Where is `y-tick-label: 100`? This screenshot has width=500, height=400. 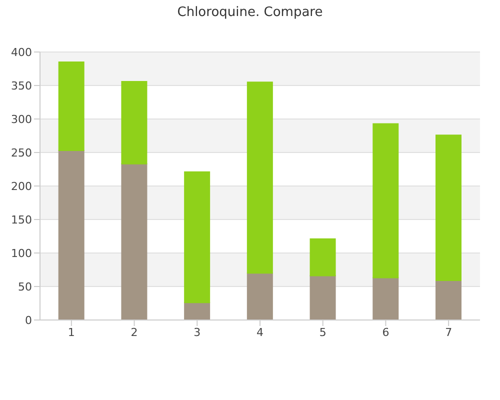
y-tick-label: 100 is located at coordinates (21, 253).